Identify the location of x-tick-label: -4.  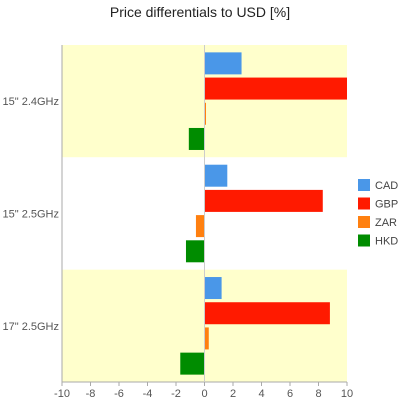
(148, 394).